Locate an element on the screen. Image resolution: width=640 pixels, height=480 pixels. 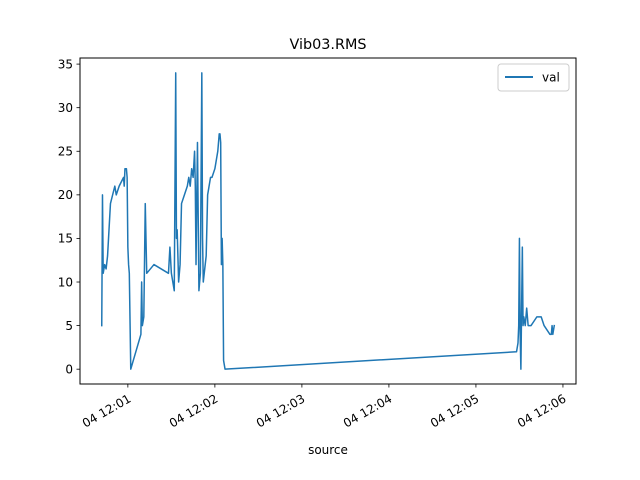
y-tick-label: 10 is located at coordinates (65, 282).